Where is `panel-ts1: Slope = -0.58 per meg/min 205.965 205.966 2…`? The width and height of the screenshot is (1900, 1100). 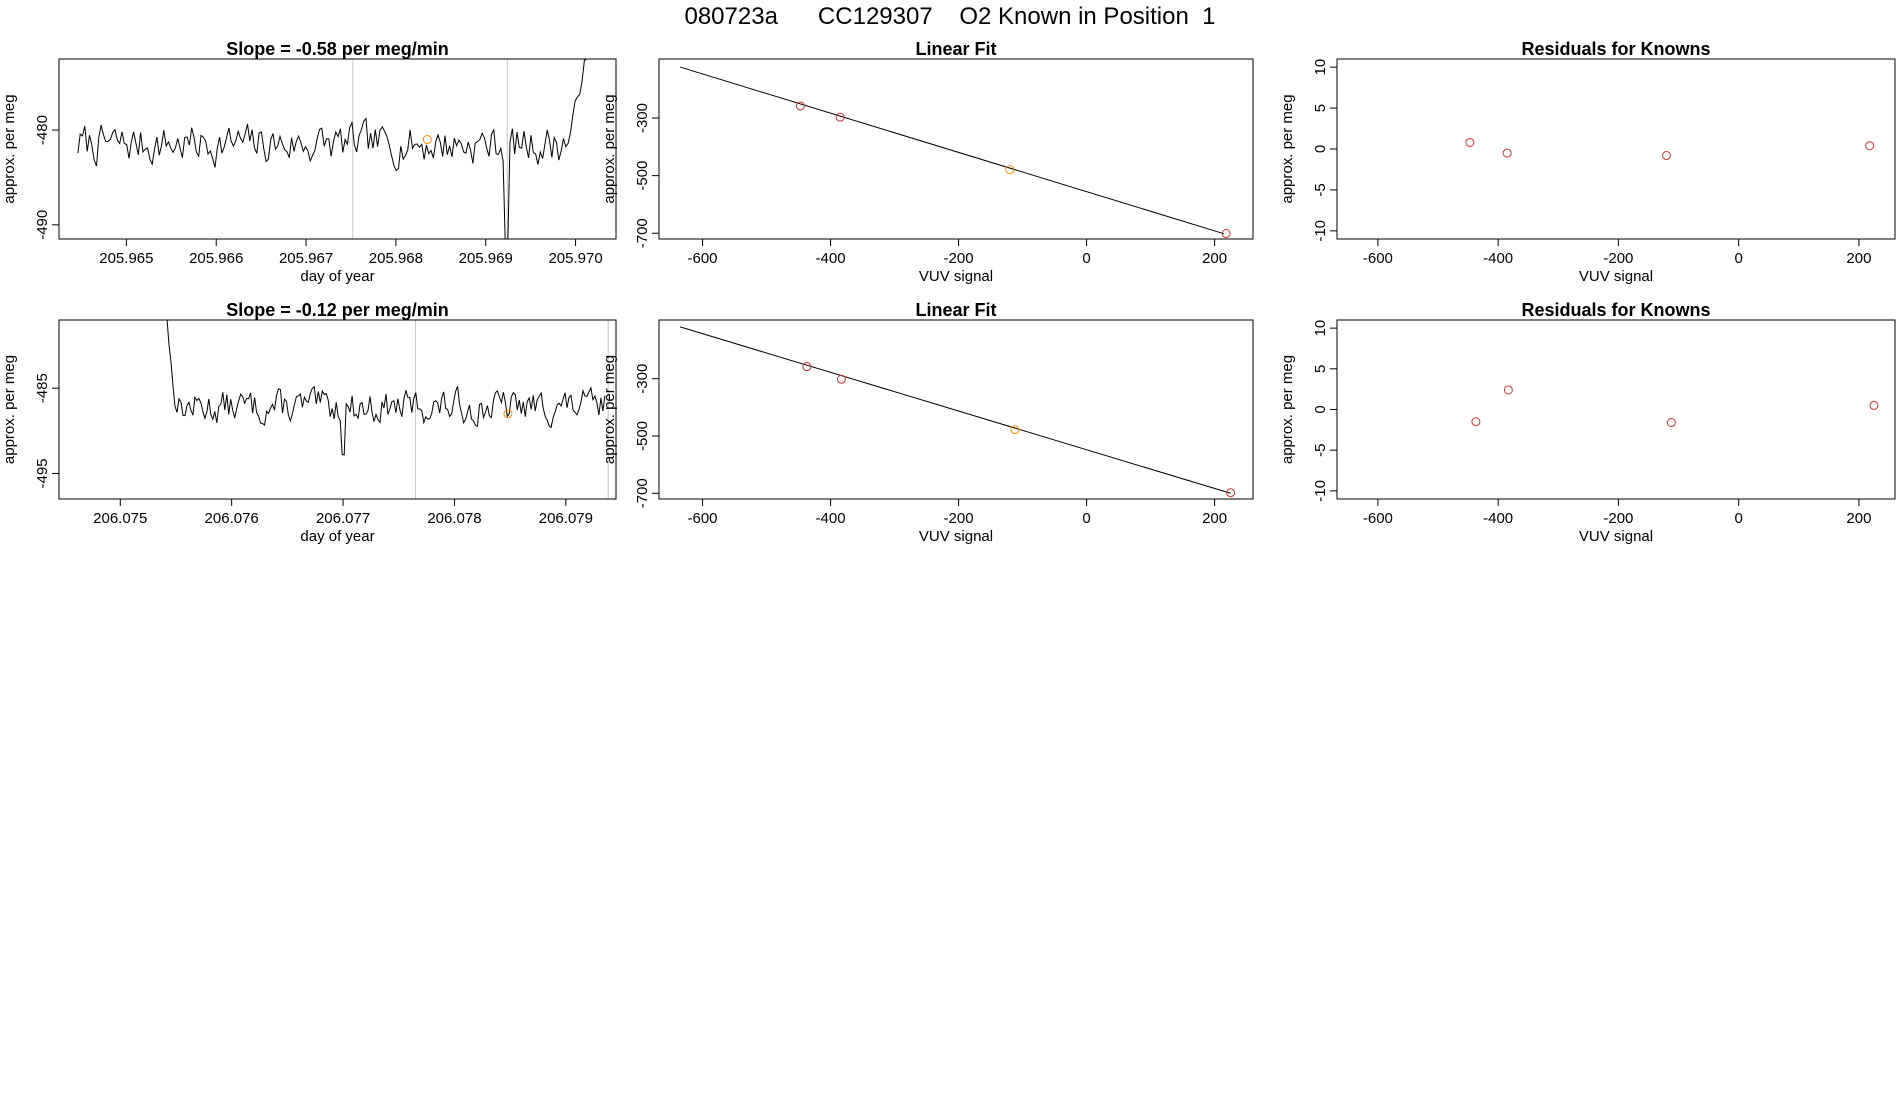 panel-ts1: Slope = -0.58 per meg/min 205.965 205.966 2… is located at coordinates (309, 162).